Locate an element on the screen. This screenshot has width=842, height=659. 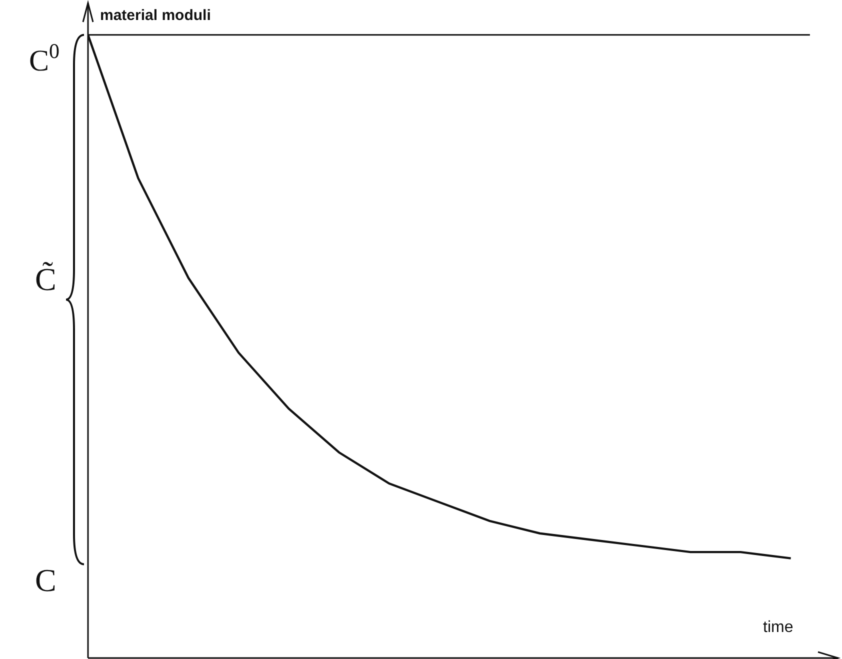
y-axis-title: material moduli is located at coordinates (155, 15).